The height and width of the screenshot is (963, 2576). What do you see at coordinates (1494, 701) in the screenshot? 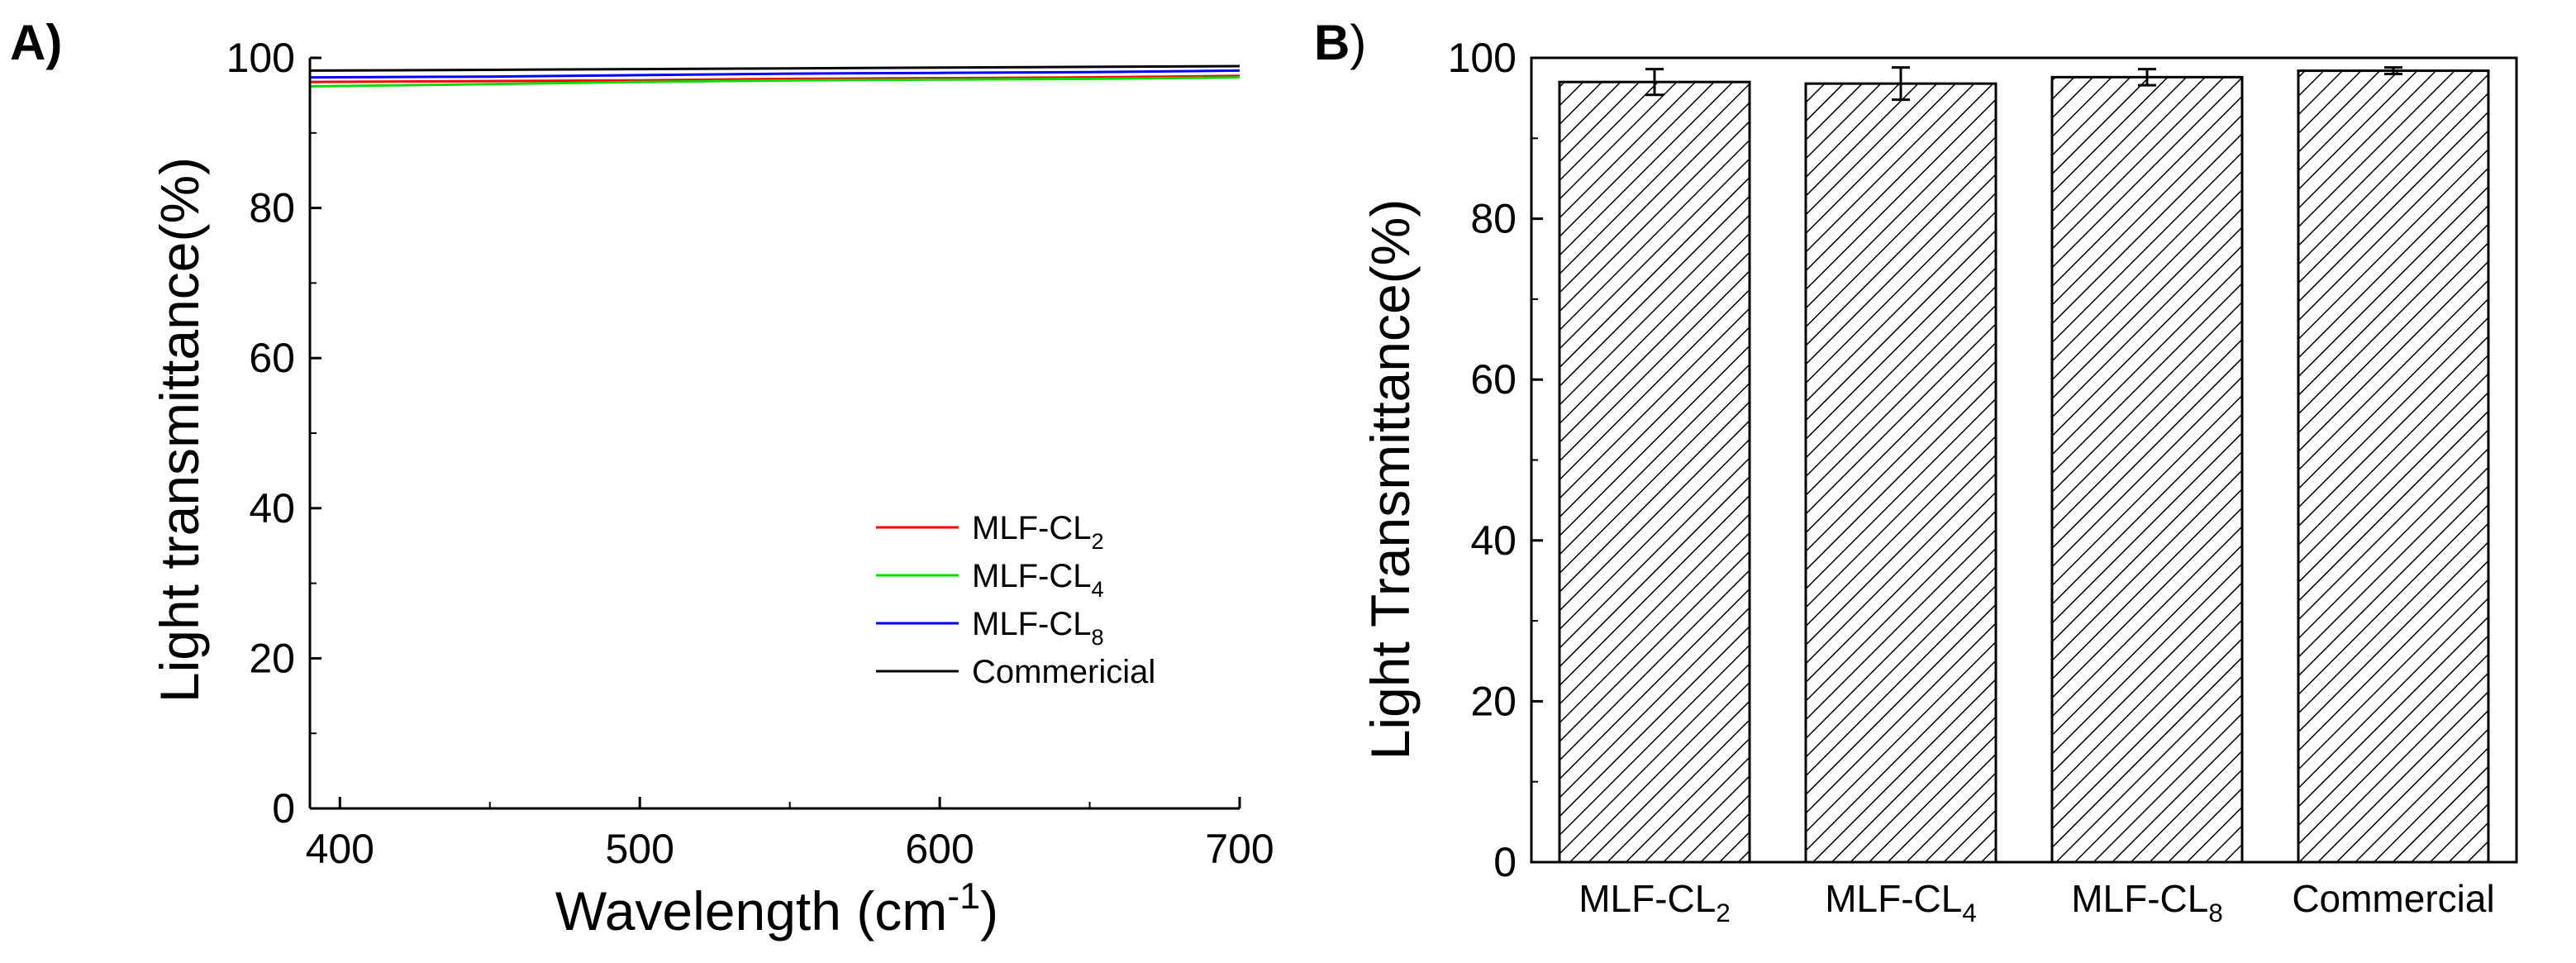
I see `panel-b-y-tick-label: 20` at bounding box center [1494, 701].